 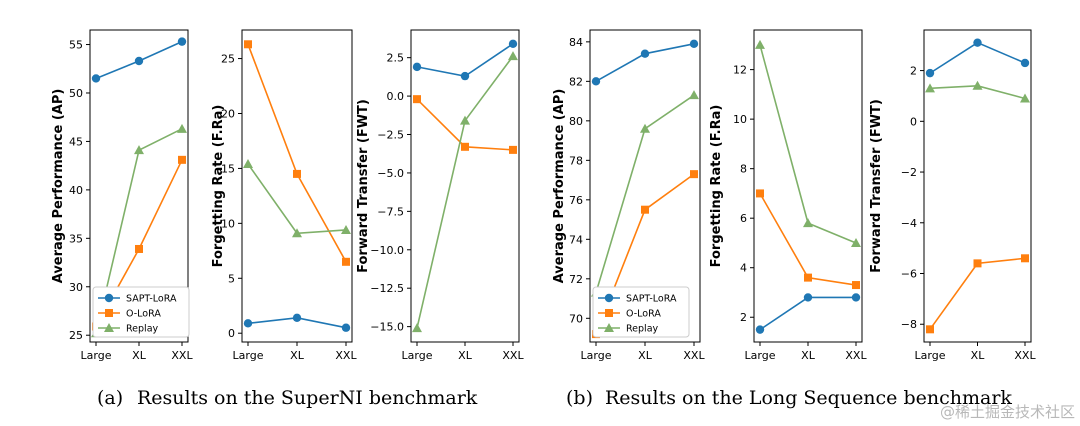 I want to click on y-tick-label: −10.0, so click(x=387, y=250).